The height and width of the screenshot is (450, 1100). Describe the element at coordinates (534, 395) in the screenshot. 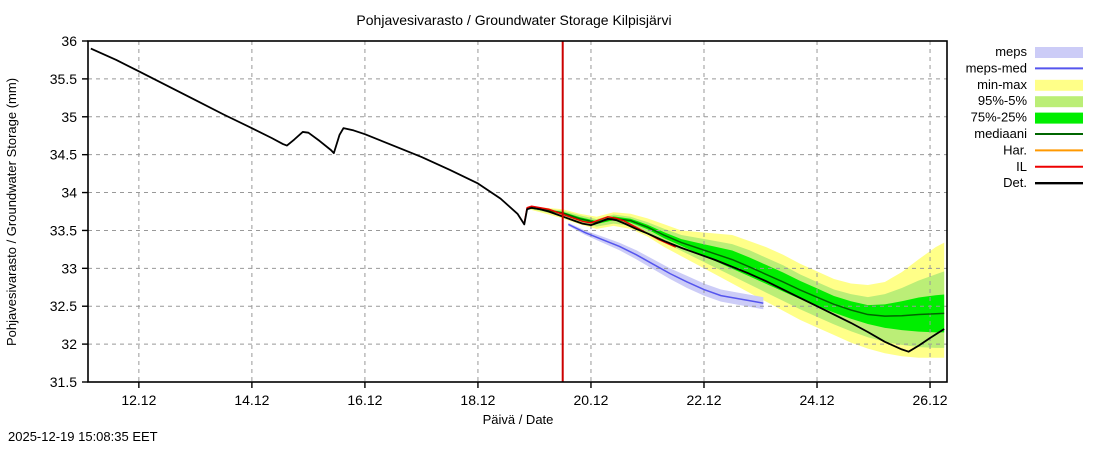

I see `x-axis-ticks: 12.12 14.12 16.12 18.12 20.12 22.12 24.12 26.12` at that location.